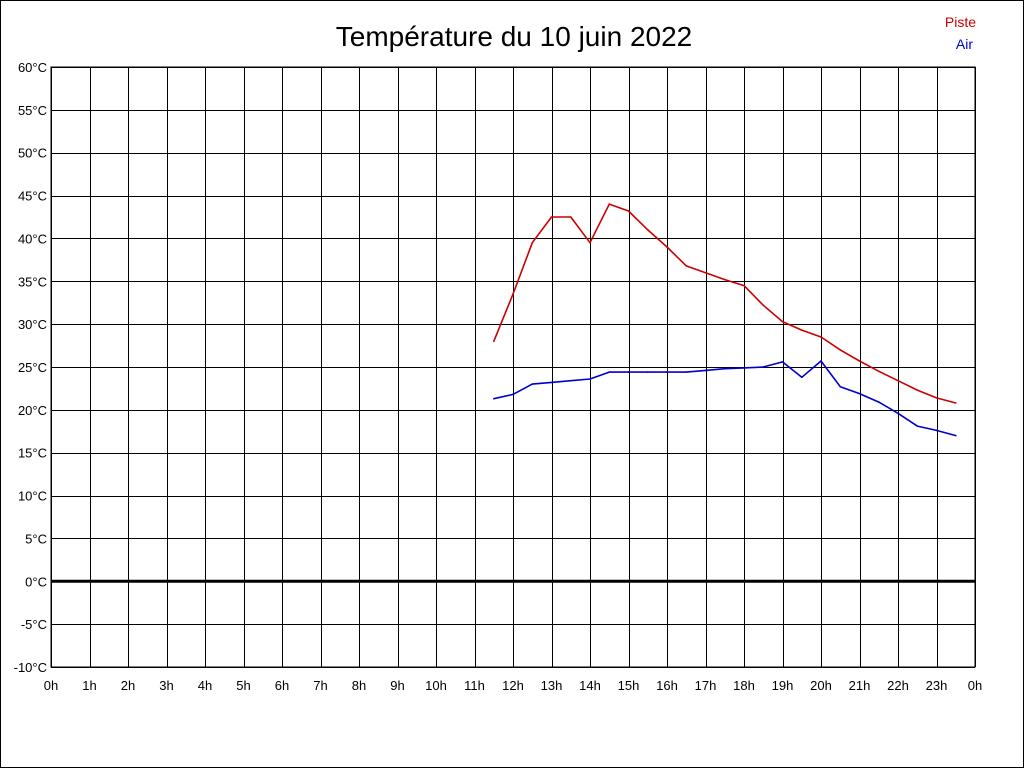 The image size is (1024, 769). What do you see at coordinates (744, 685) in the screenshot?
I see `x-tick-label: 18h` at bounding box center [744, 685].